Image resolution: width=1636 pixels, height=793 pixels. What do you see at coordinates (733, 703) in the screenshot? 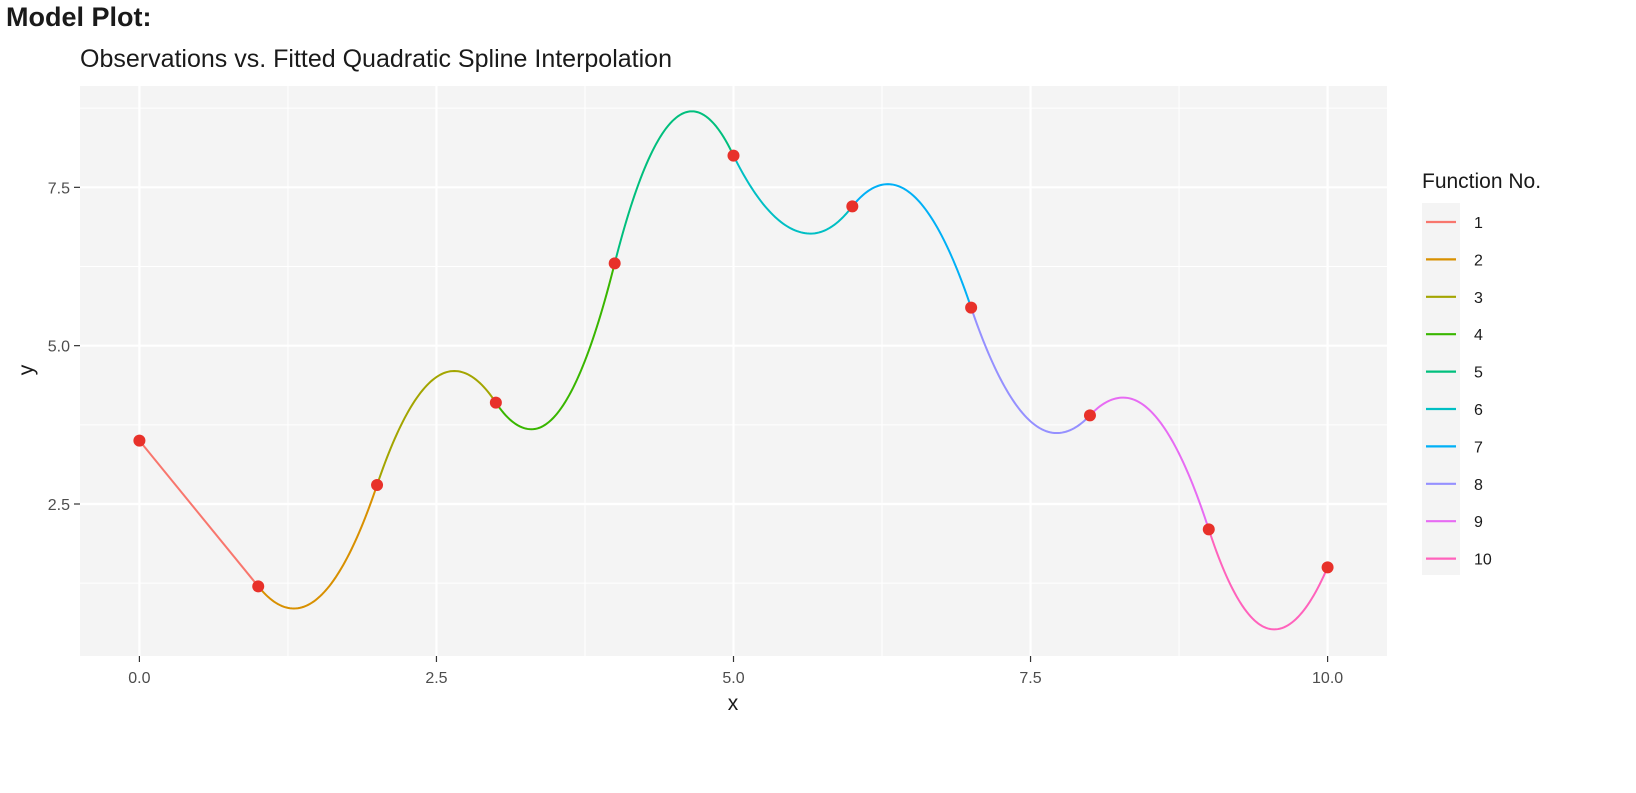
I see `x-axis-label: x` at bounding box center [733, 703].